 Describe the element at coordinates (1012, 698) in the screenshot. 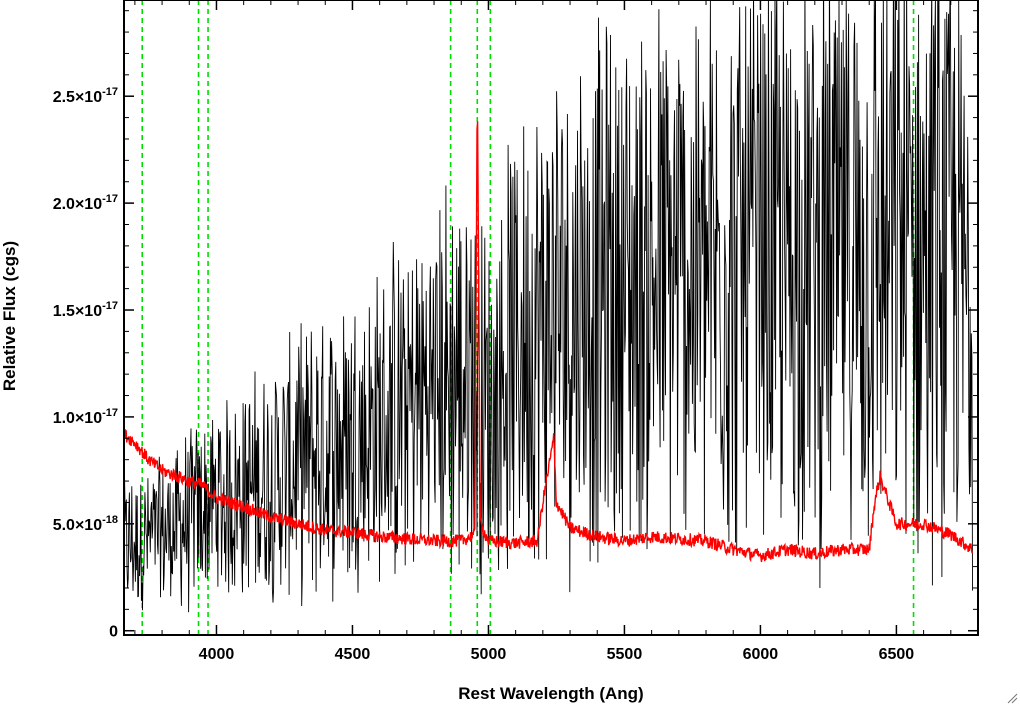

I see `resize-grip-icon` at that location.